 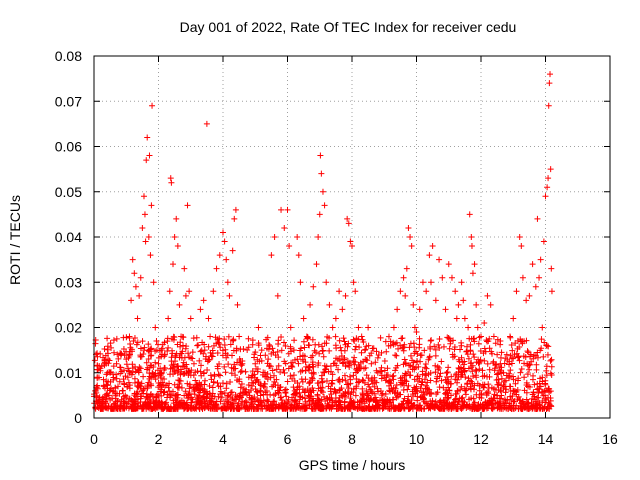 I want to click on x-tick-labels: 0 2 4 6 8 10 12 14 16, so click(x=354, y=439).